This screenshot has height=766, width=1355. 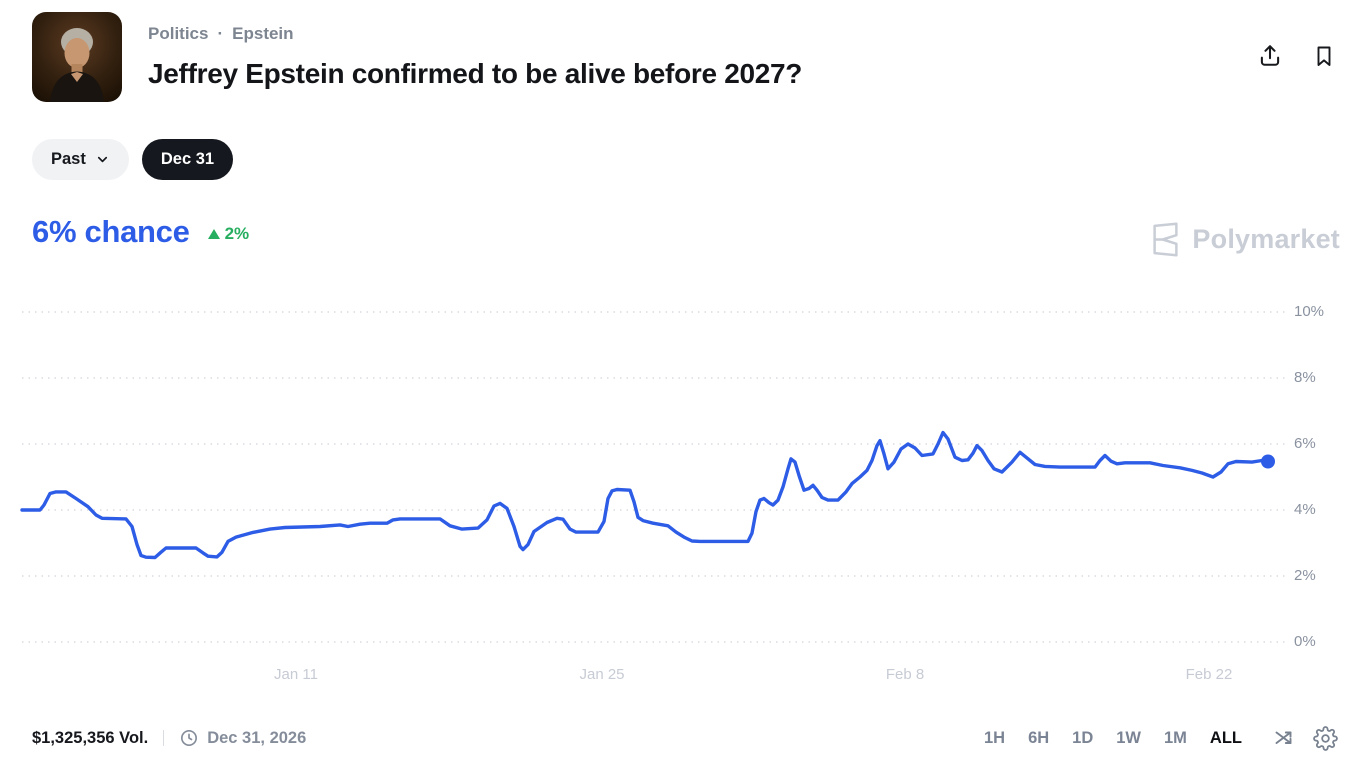 I want to click on up-triangle-icon, so click(x=213, y=234).